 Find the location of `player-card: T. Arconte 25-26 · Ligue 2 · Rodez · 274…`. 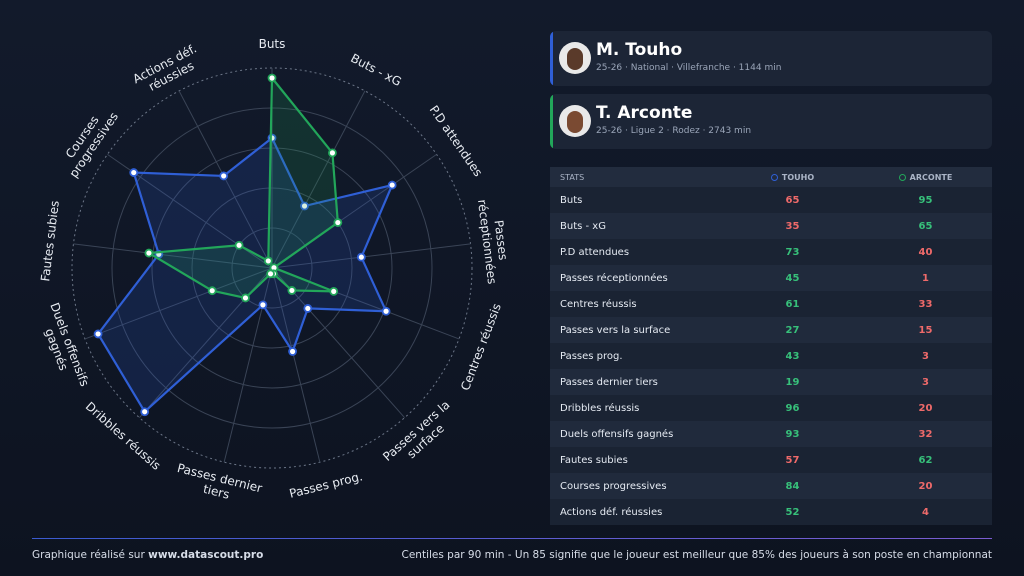

player-card: T. Arconte 25-26 · Ligue 2 · Rodez · 274… is located at coordinates (771, 121).